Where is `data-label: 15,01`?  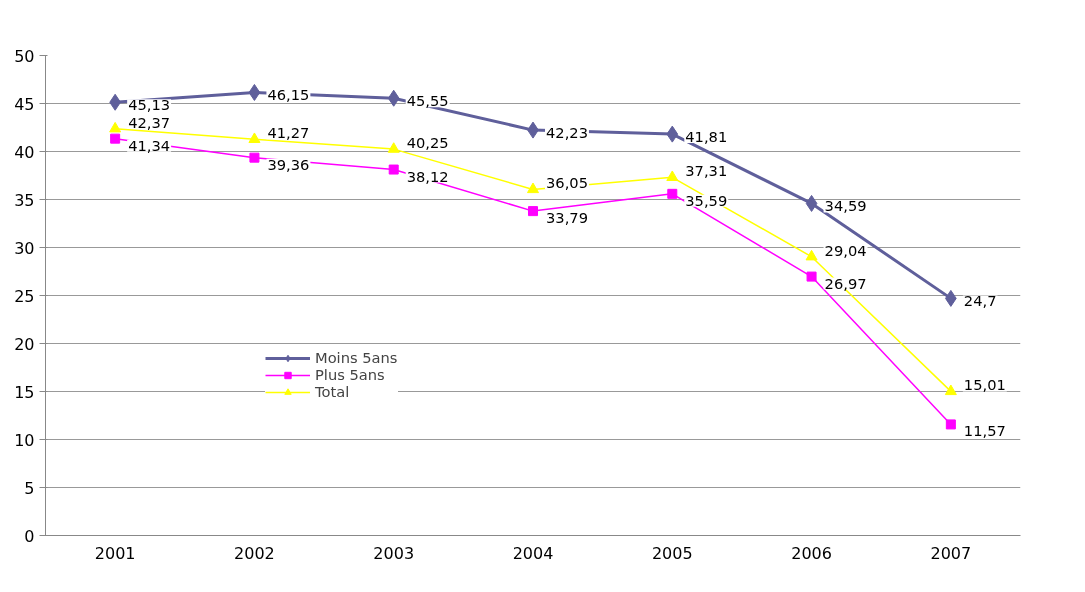
data-label: 15,01 is located at coordinates (984, 385).